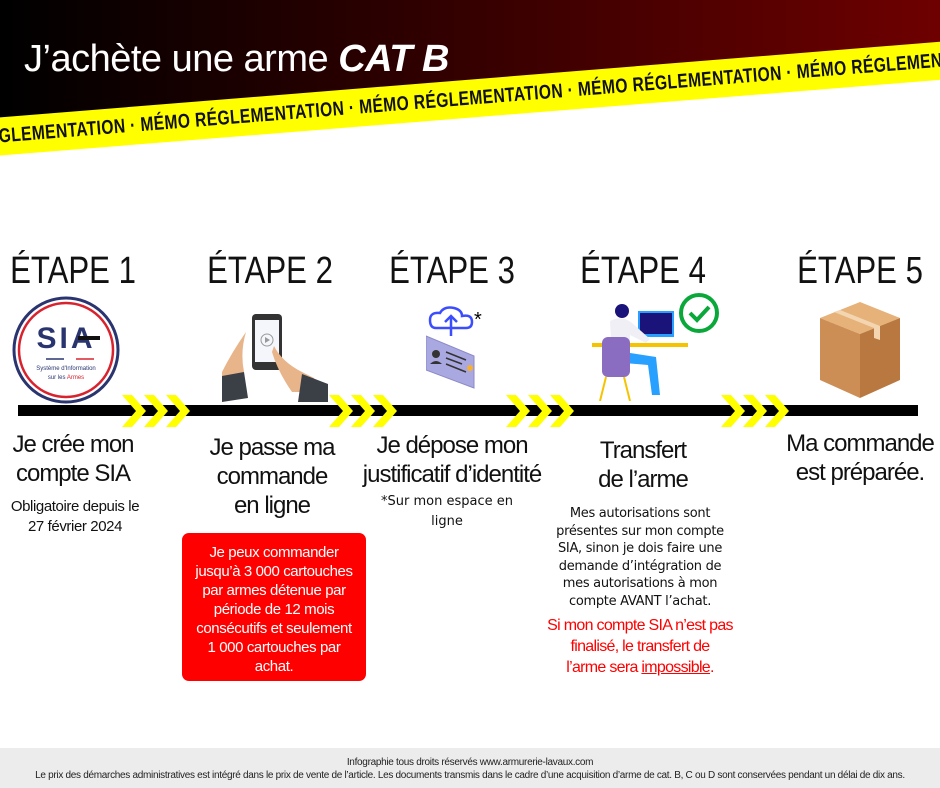 Image resolution: width=940 pixels, height=788 pixels. I want to click on package-box-icon, so click(860, 350).